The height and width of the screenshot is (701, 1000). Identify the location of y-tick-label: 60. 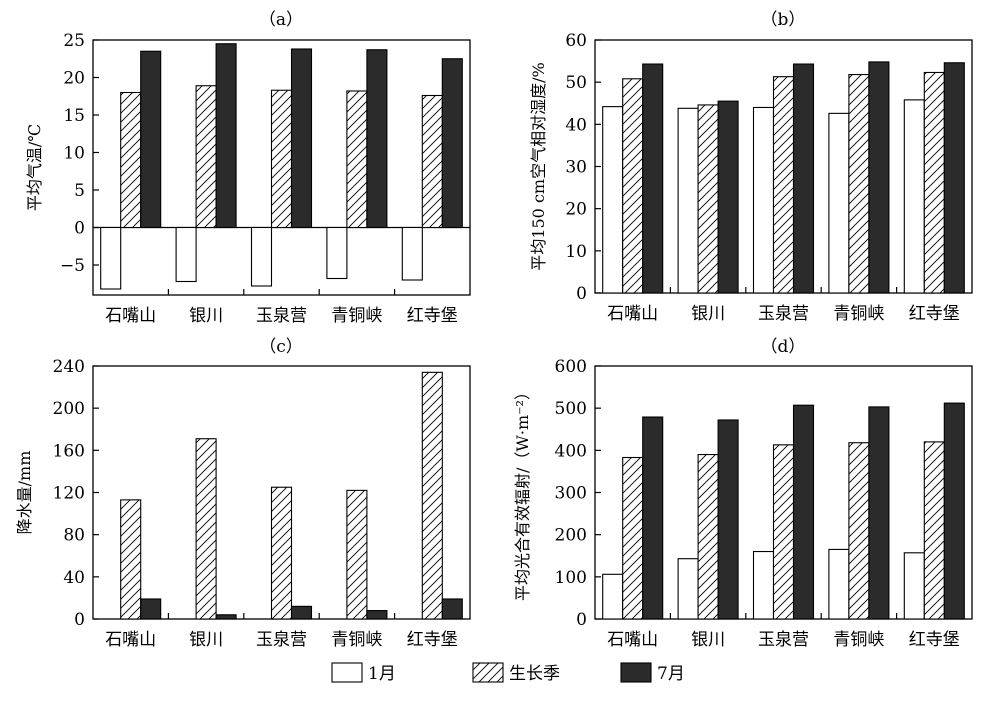
(576, 41).